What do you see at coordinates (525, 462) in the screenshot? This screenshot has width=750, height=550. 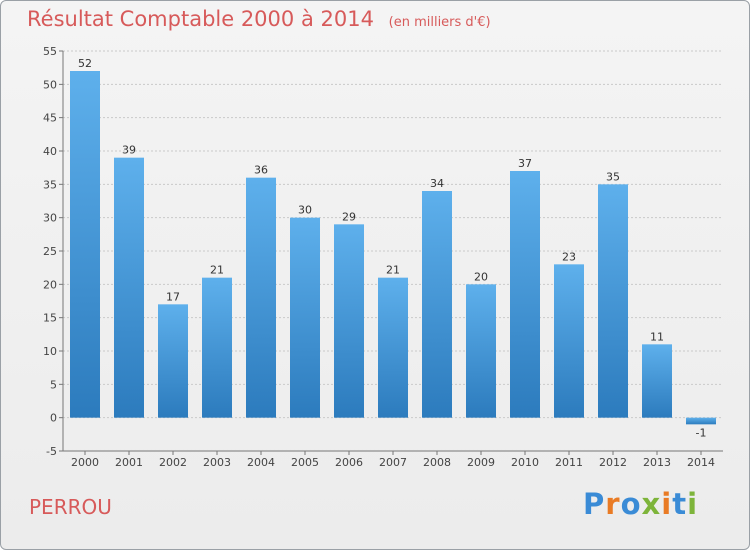 I see `x-tick-label-2010: 2010` at bounding box center [525, 462].